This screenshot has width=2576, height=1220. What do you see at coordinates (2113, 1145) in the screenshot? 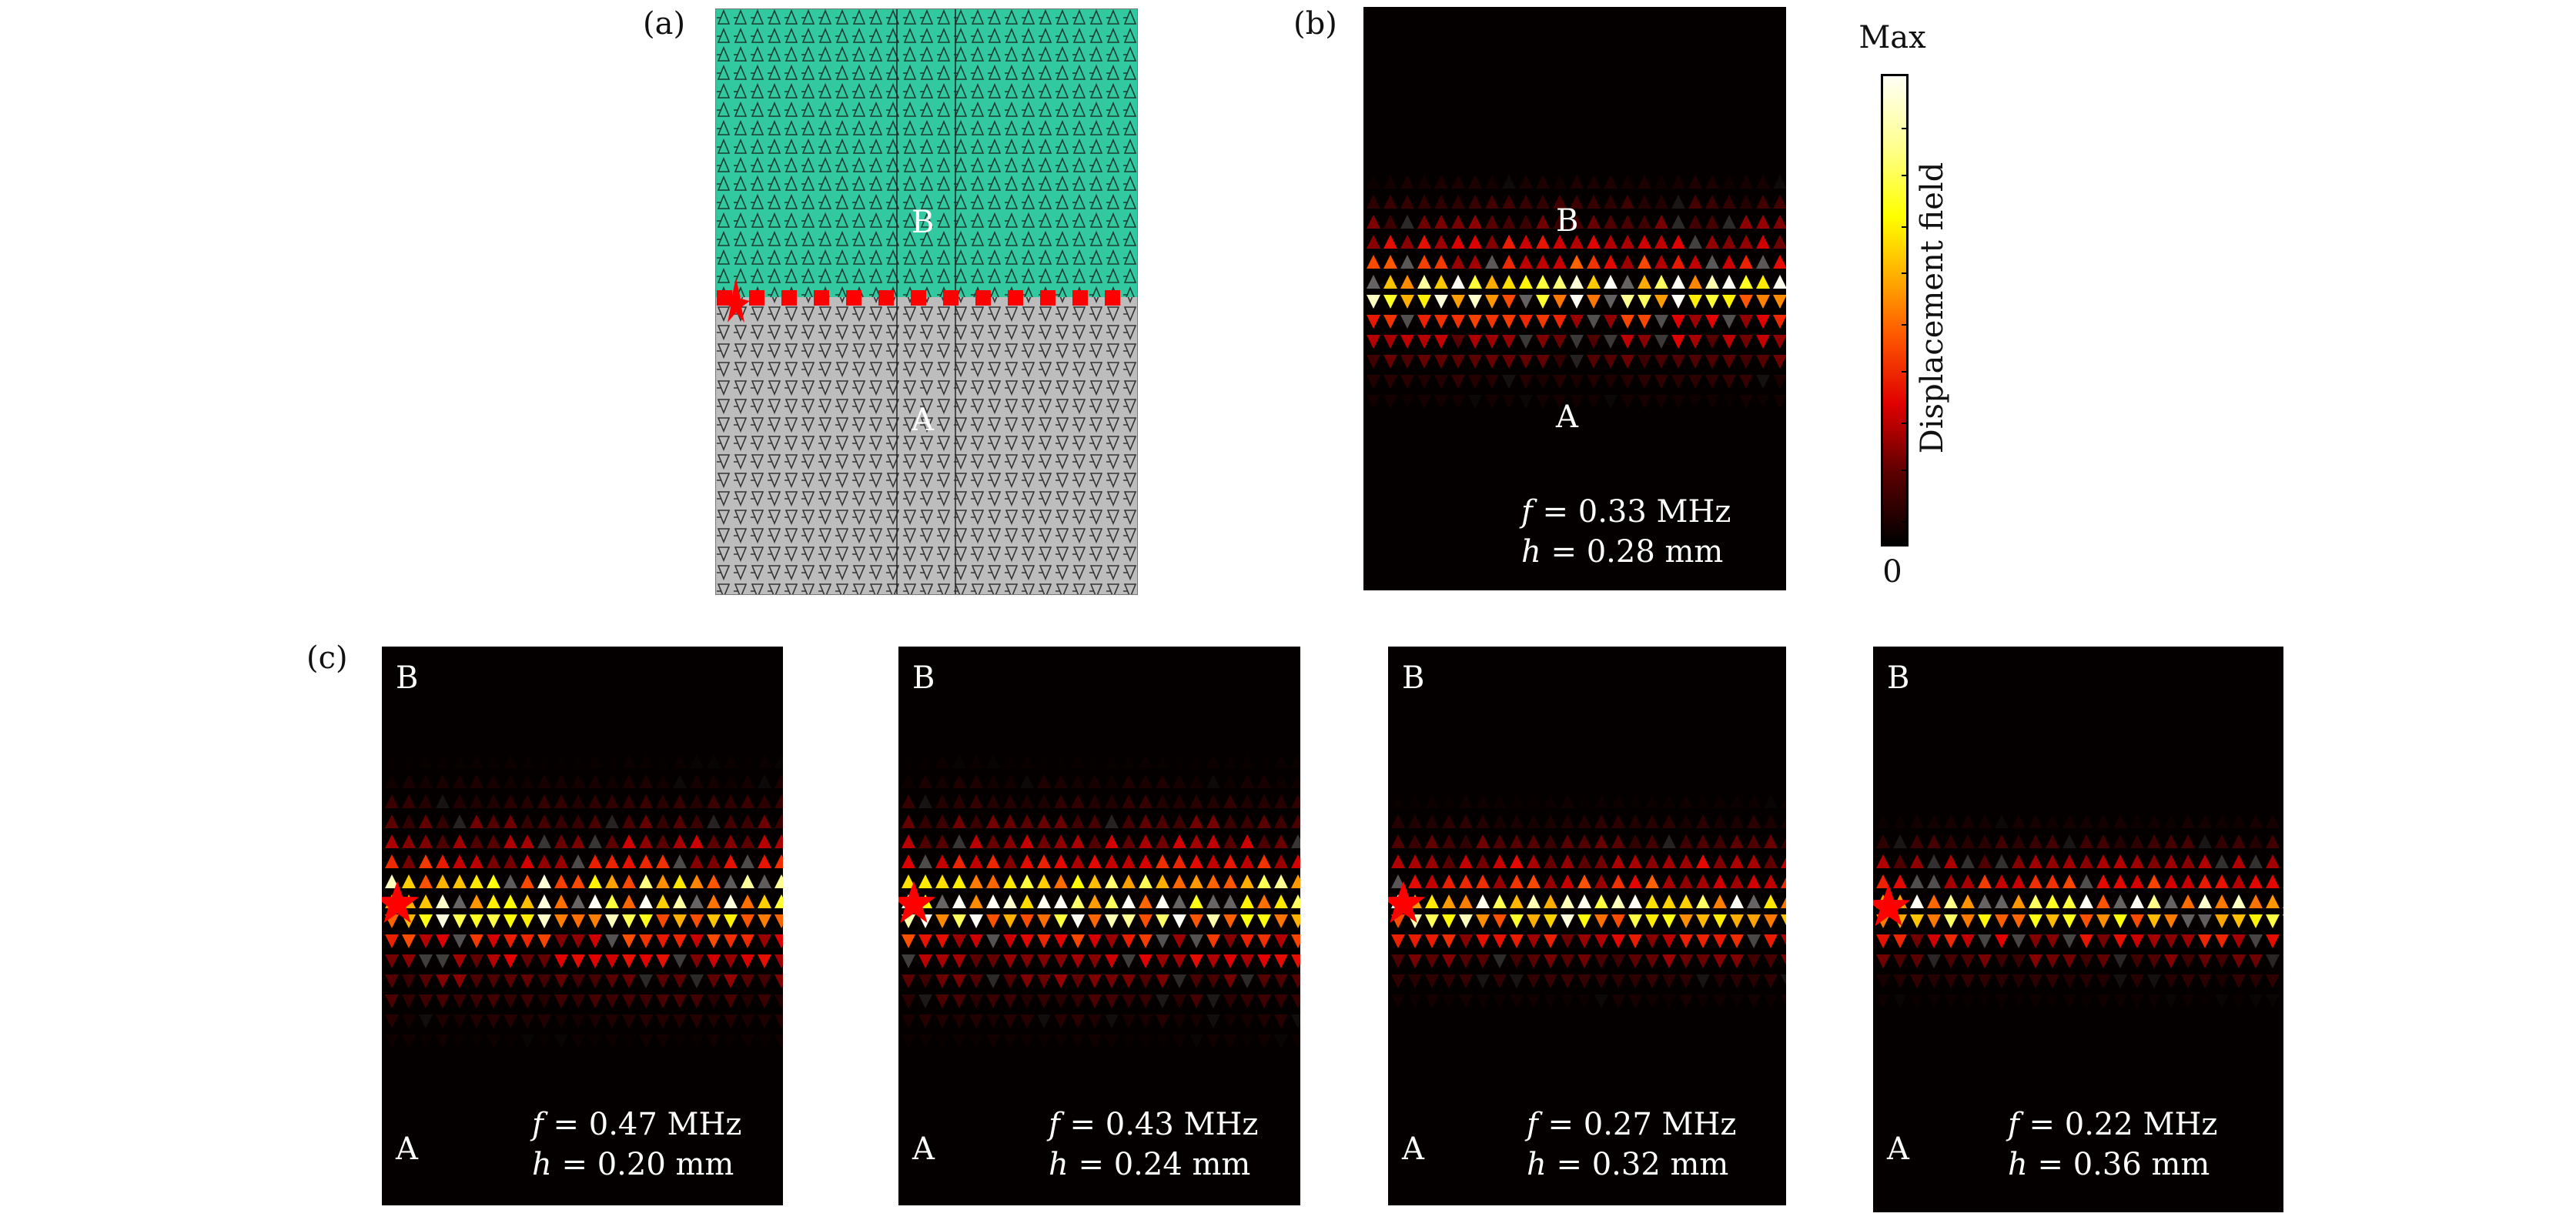
I see `parameter-annotation: f = 0.22 MHz h = 0.36 mm` at bounding box center [2113, 1145].